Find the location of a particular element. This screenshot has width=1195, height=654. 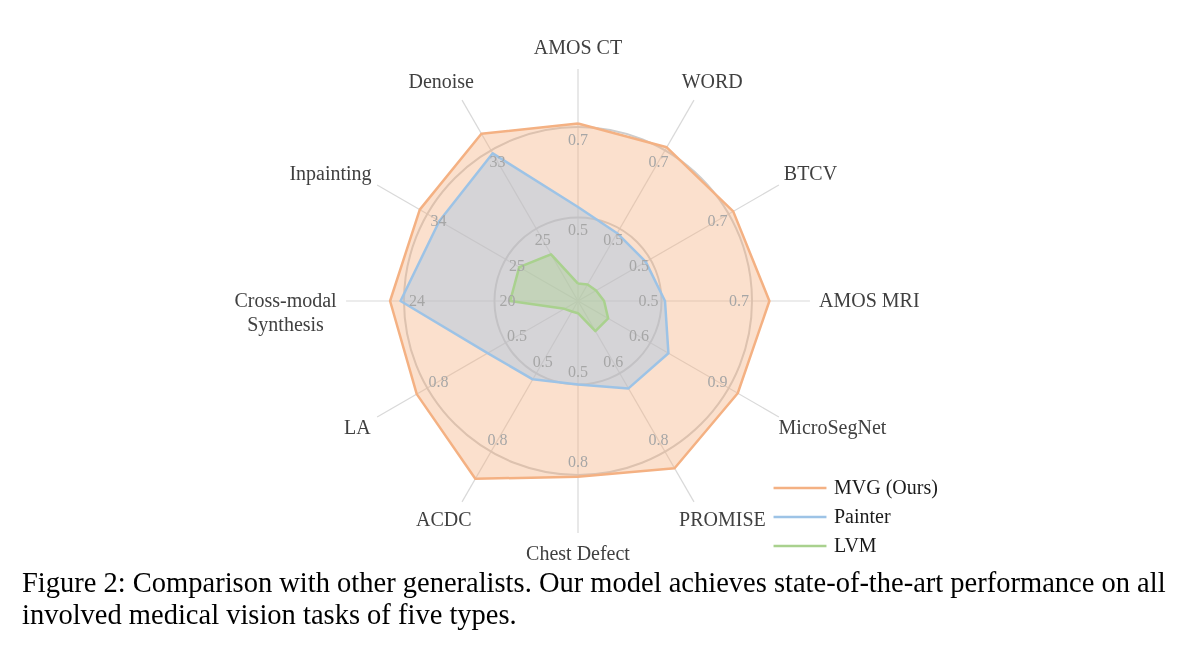

spoke-label: Inpainting is located at coordinates (330, 174).